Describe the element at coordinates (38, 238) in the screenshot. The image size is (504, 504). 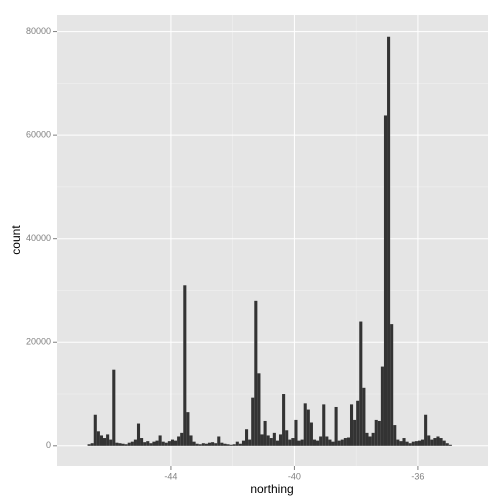
I see `y-tick-label: 40000` at that location.